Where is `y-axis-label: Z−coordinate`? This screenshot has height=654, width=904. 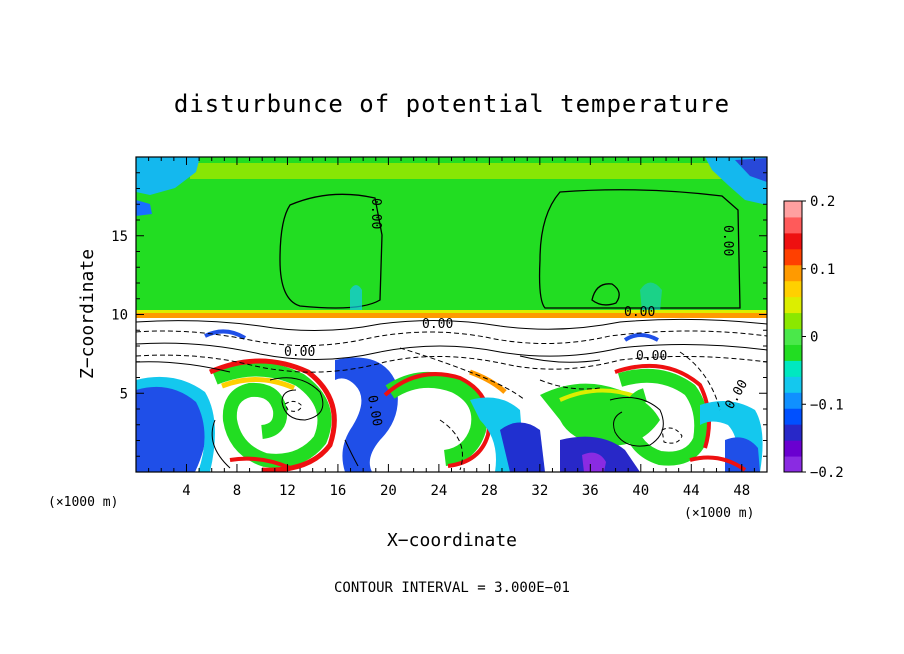 y-axis-label: Z−coordinate is located at coordinates (87, 314).